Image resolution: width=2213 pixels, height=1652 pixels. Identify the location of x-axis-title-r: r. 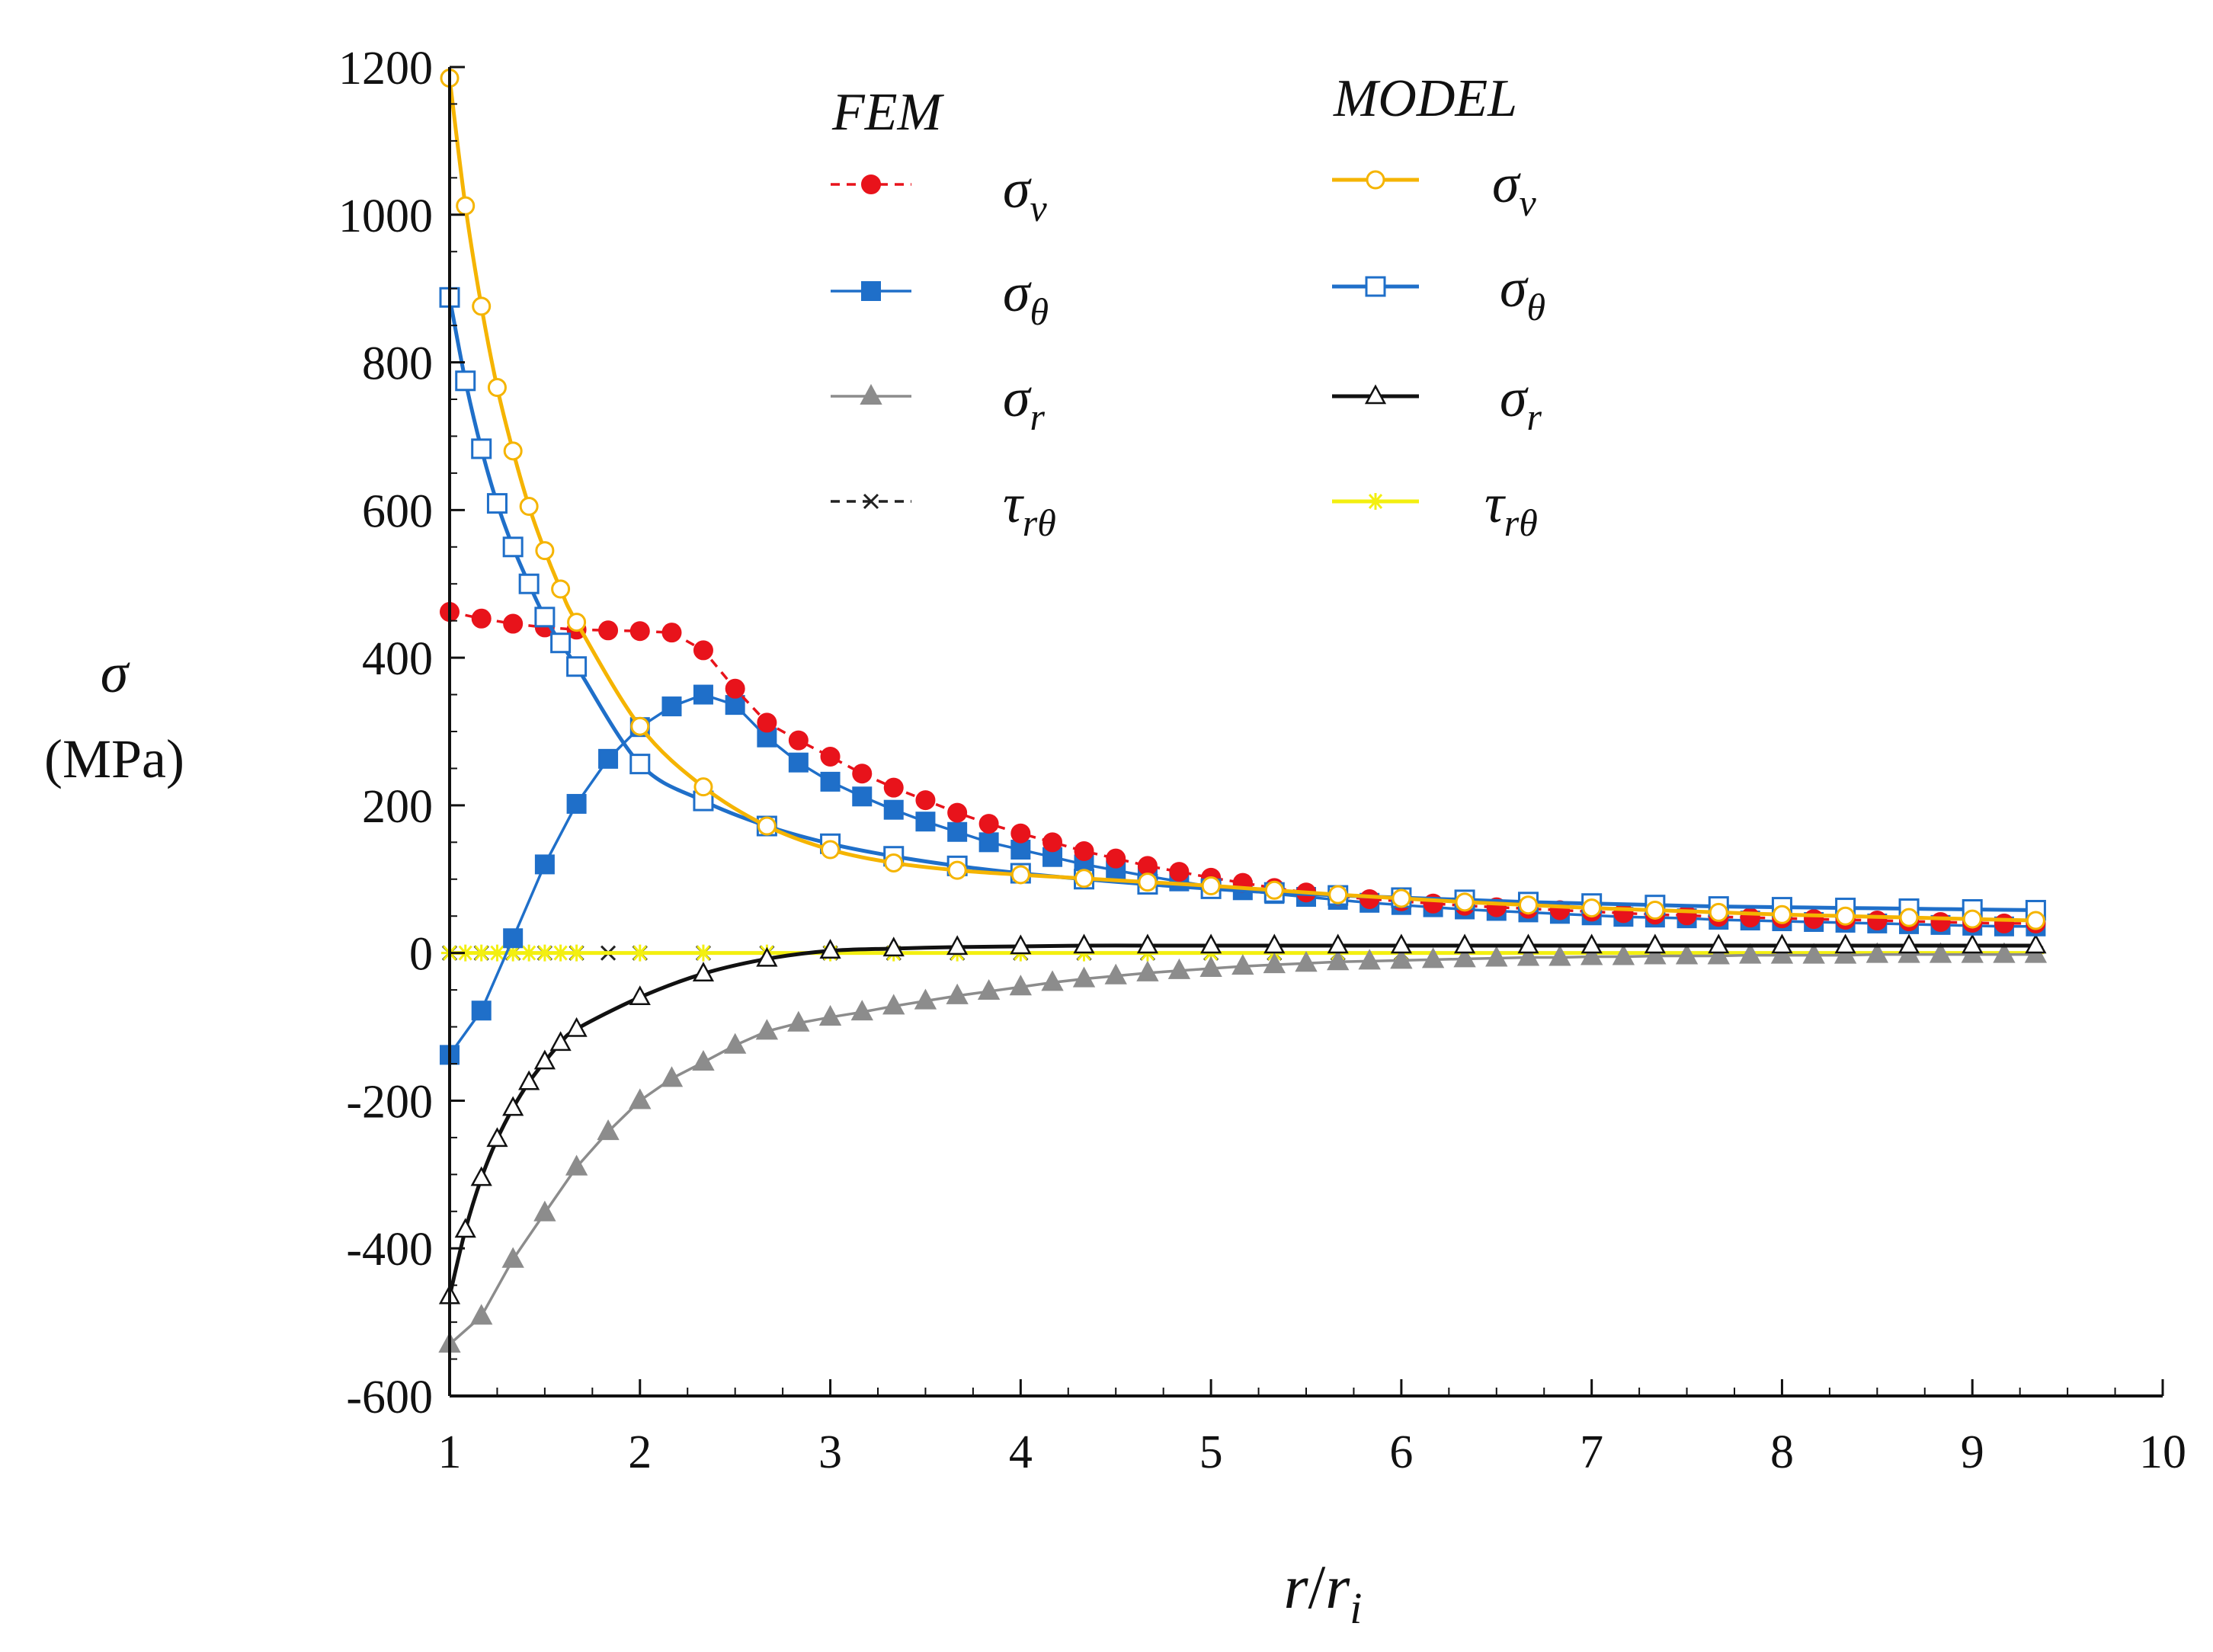
(1296, 1587).